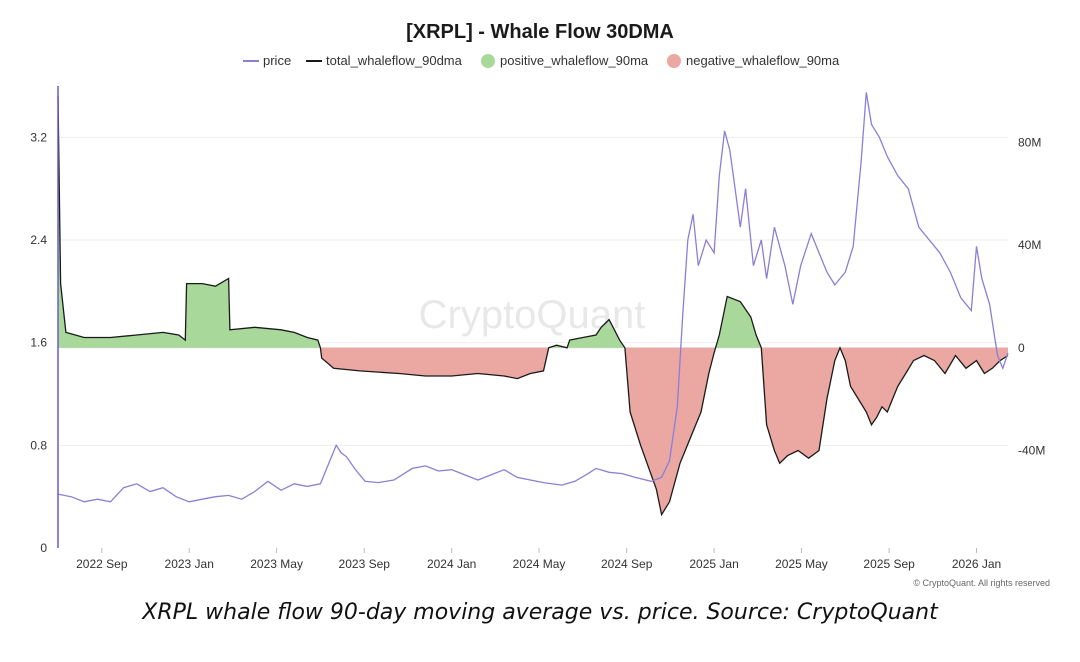 This screenshot has width=1080, height=662. I want to click on x-tick-10: 2026 Jan, so click(976, 564).